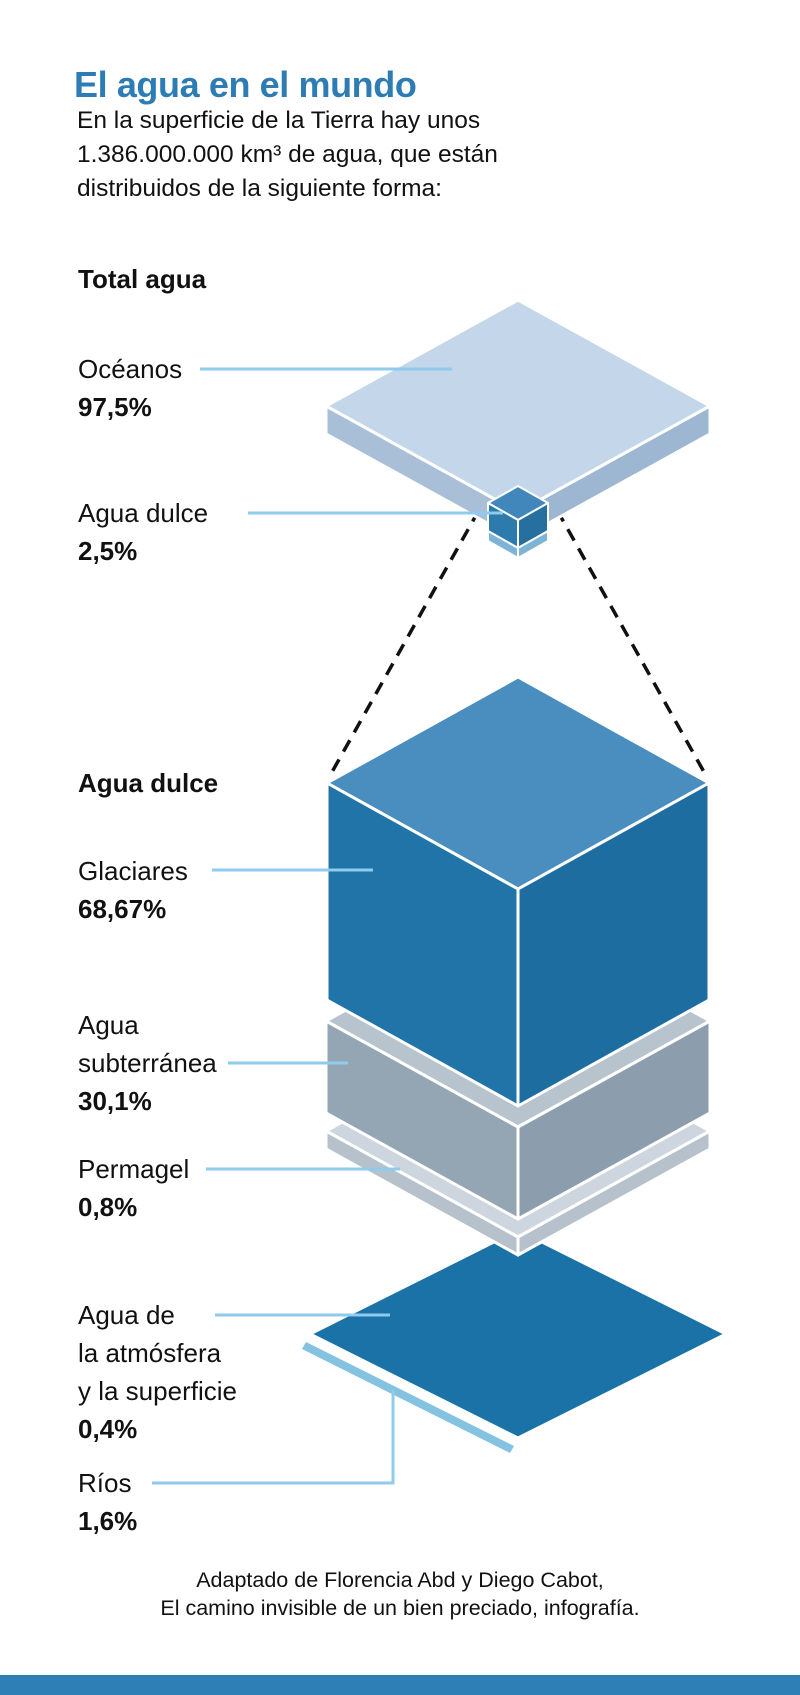 The height and width of the screenshot is (1695, 800). Describe the element at coordinates (115, 1101) in the screenshot. I see `label-agua-subterranea-value: 30,1%` at that location.